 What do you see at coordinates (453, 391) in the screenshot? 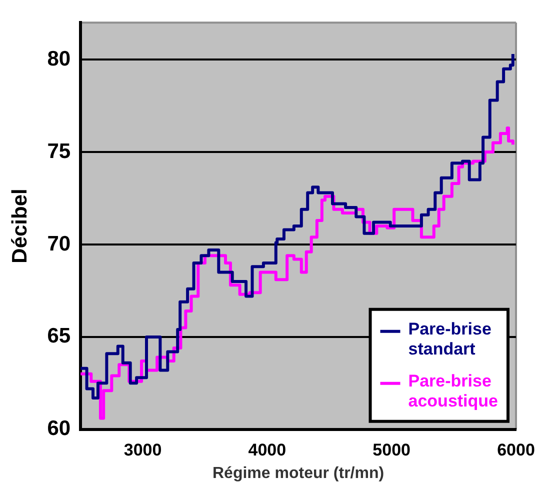
I see `legend-label: Pare-brise acoustique` at bounding box center [453, 391].